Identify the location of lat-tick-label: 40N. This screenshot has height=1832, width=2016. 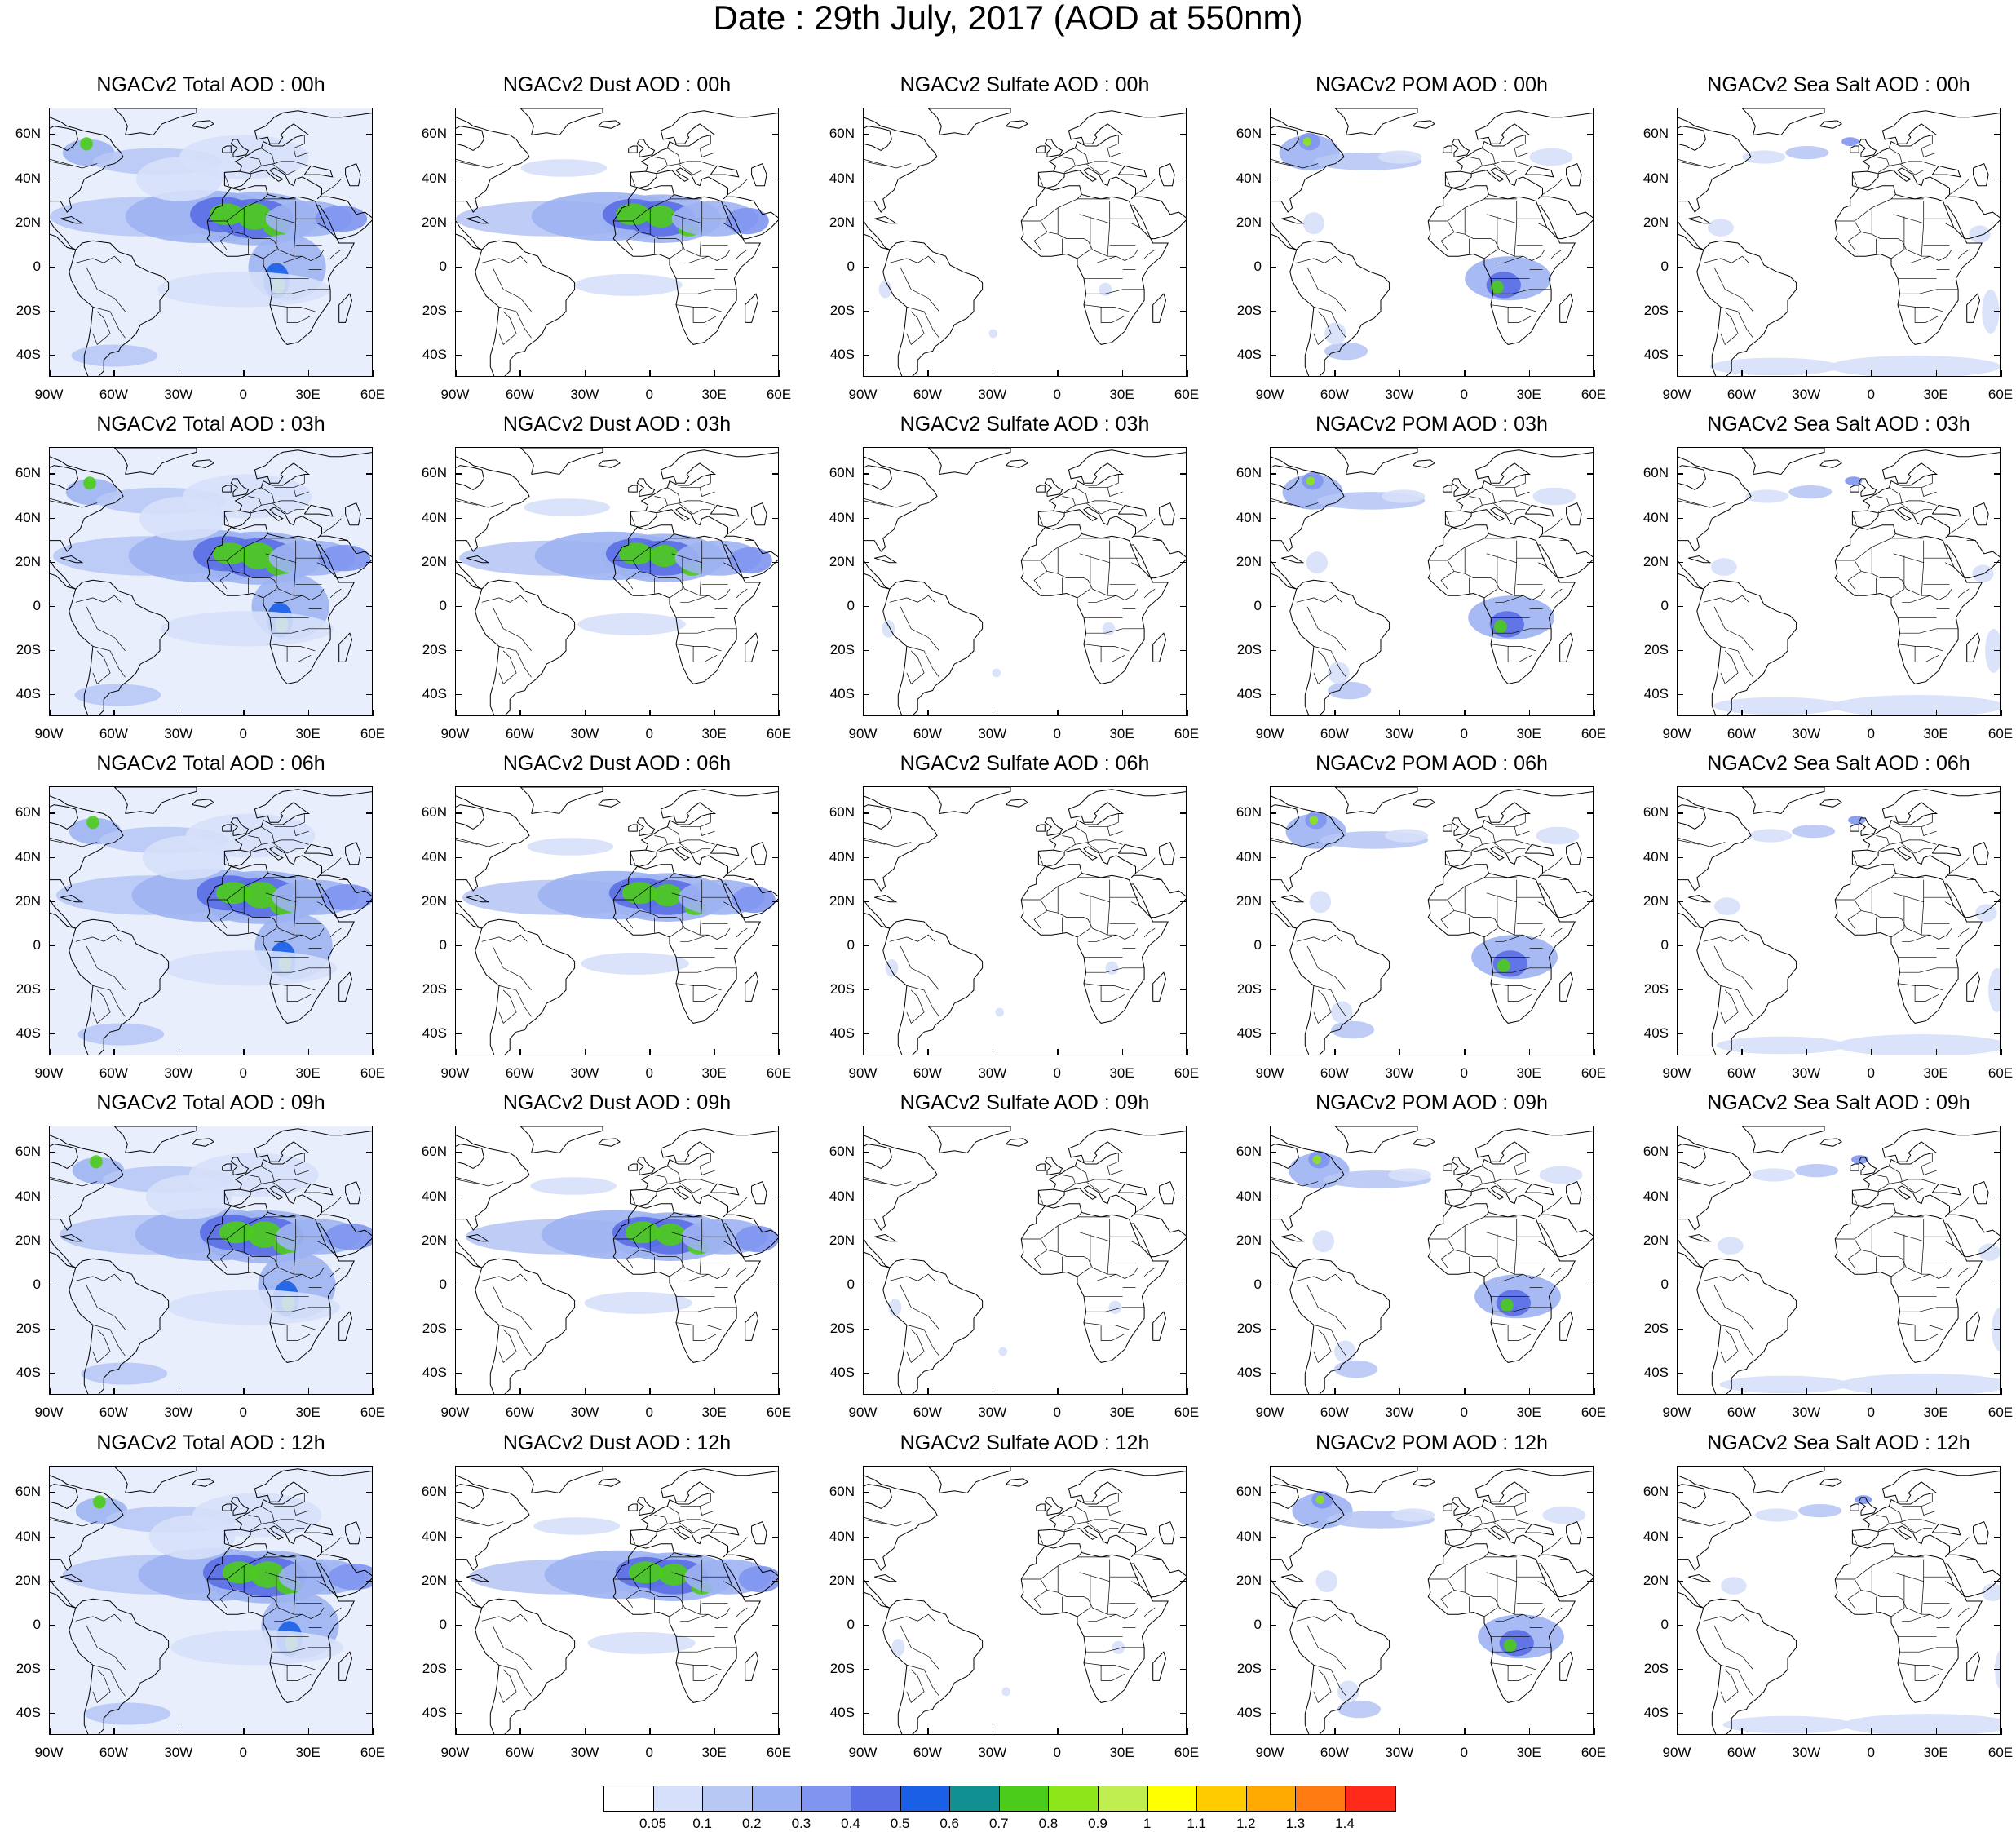
(842, 1536).